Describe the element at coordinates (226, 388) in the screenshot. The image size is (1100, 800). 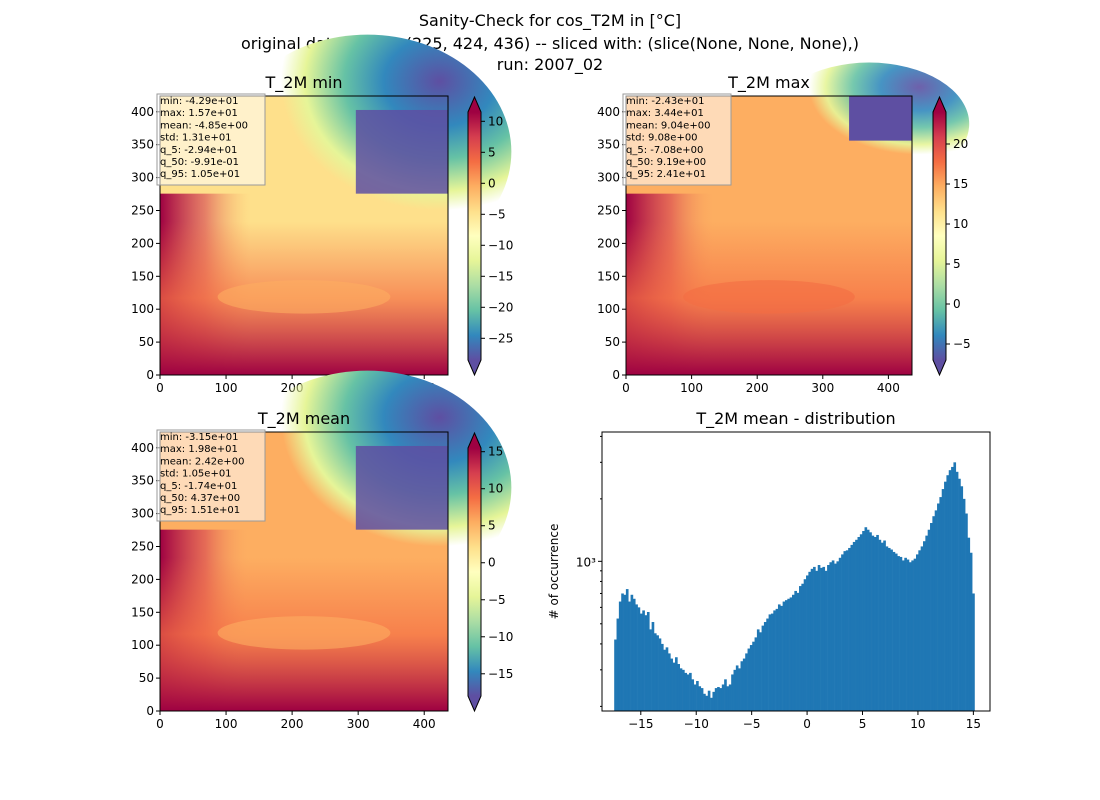
I see `x-tick-label: 100` at that location.